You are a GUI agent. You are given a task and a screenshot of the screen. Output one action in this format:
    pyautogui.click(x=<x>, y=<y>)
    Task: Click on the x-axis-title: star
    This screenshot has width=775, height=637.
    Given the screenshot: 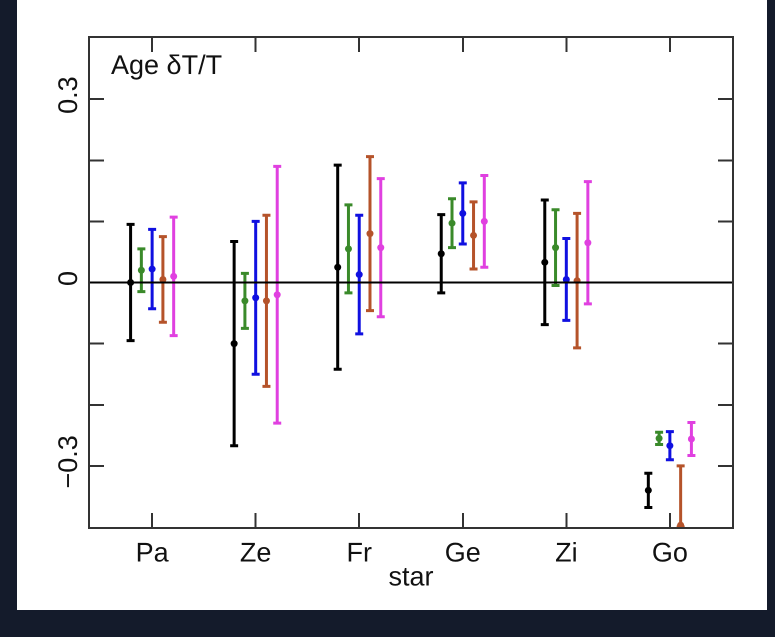 What is the action you would take?
    pyautogui.click(x=411, y=576)
    